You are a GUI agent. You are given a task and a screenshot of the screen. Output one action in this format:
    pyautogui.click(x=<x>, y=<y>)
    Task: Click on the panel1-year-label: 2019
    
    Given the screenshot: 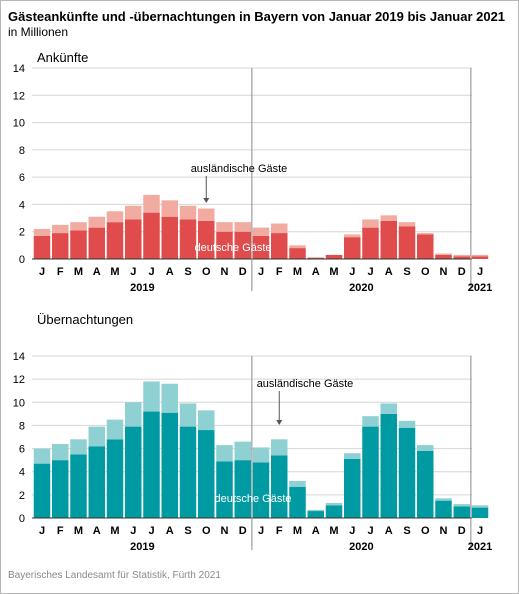 What is the action you would take?
    pyautogui.click(x=142, y=288)
    